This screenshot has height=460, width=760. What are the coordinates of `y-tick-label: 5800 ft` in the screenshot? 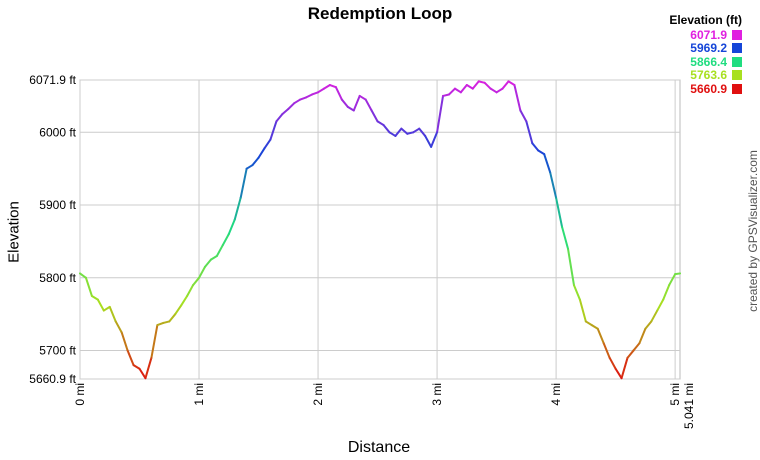 It's located at (57, 278).